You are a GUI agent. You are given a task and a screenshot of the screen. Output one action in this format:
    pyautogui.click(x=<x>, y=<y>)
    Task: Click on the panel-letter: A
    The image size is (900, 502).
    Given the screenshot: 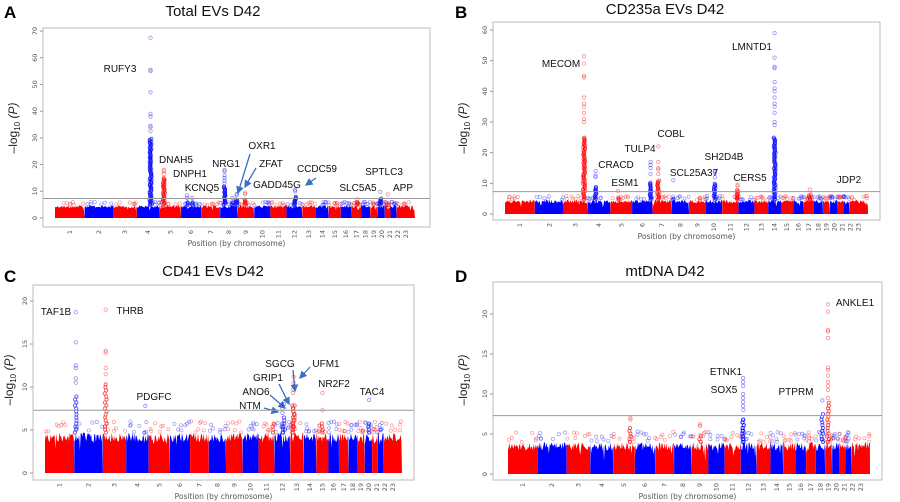 What is the action you would take?
    pyautogui.click(x=10, y=12)
    